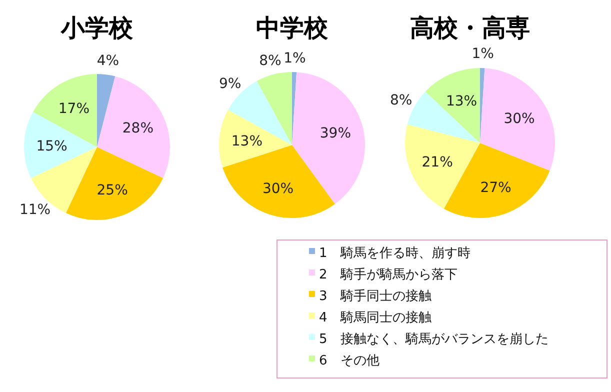 The height and width of the screenshot is (392, 611). What do you see at coordinates (433, 339) in the screenshot?
I see `legend-label: 5 接触なく、騎馬がバランスを崩した` at bounding box center [433, 339].